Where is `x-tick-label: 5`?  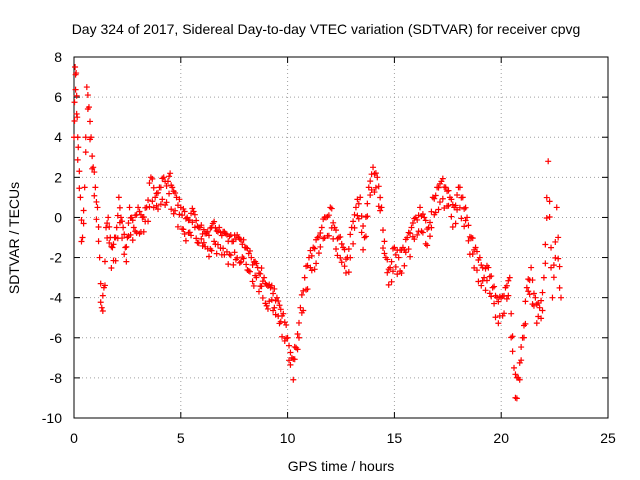
x-tick-label: 5 is located at coordinates (181, 438).